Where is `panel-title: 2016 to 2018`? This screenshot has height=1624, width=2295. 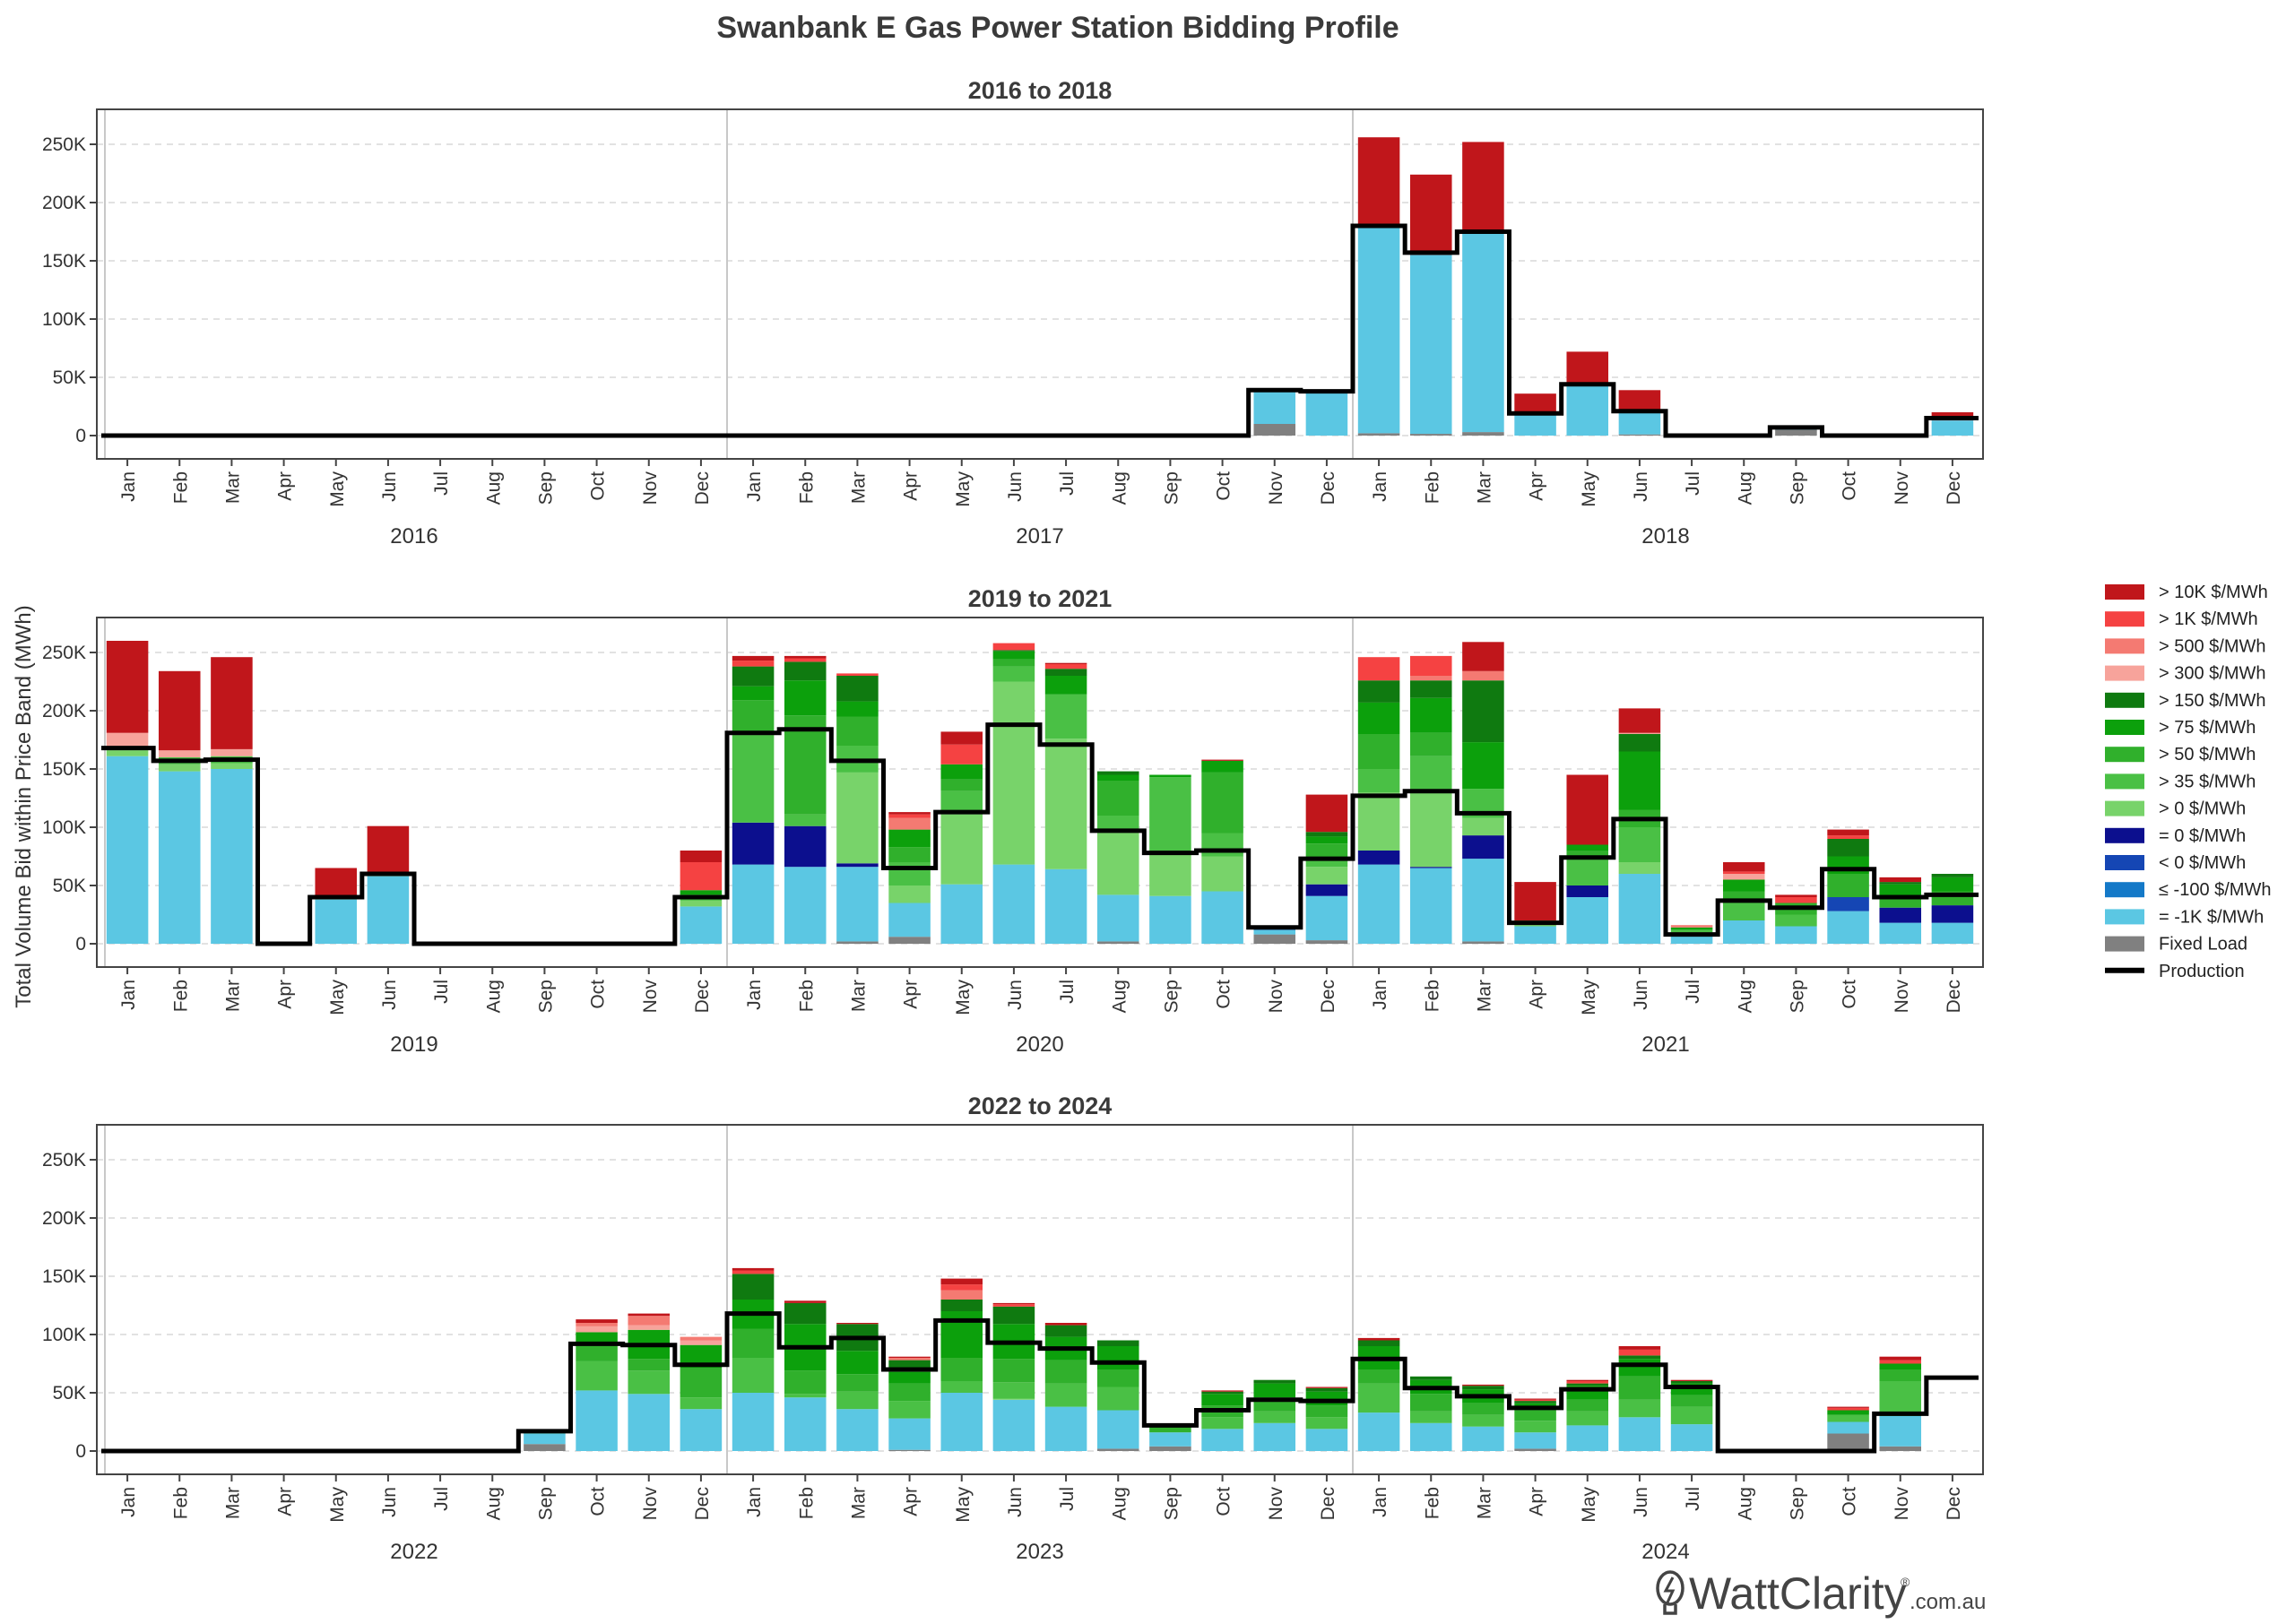
panel-title: 2016 to 2018 is located at coordinates (1040, 90).